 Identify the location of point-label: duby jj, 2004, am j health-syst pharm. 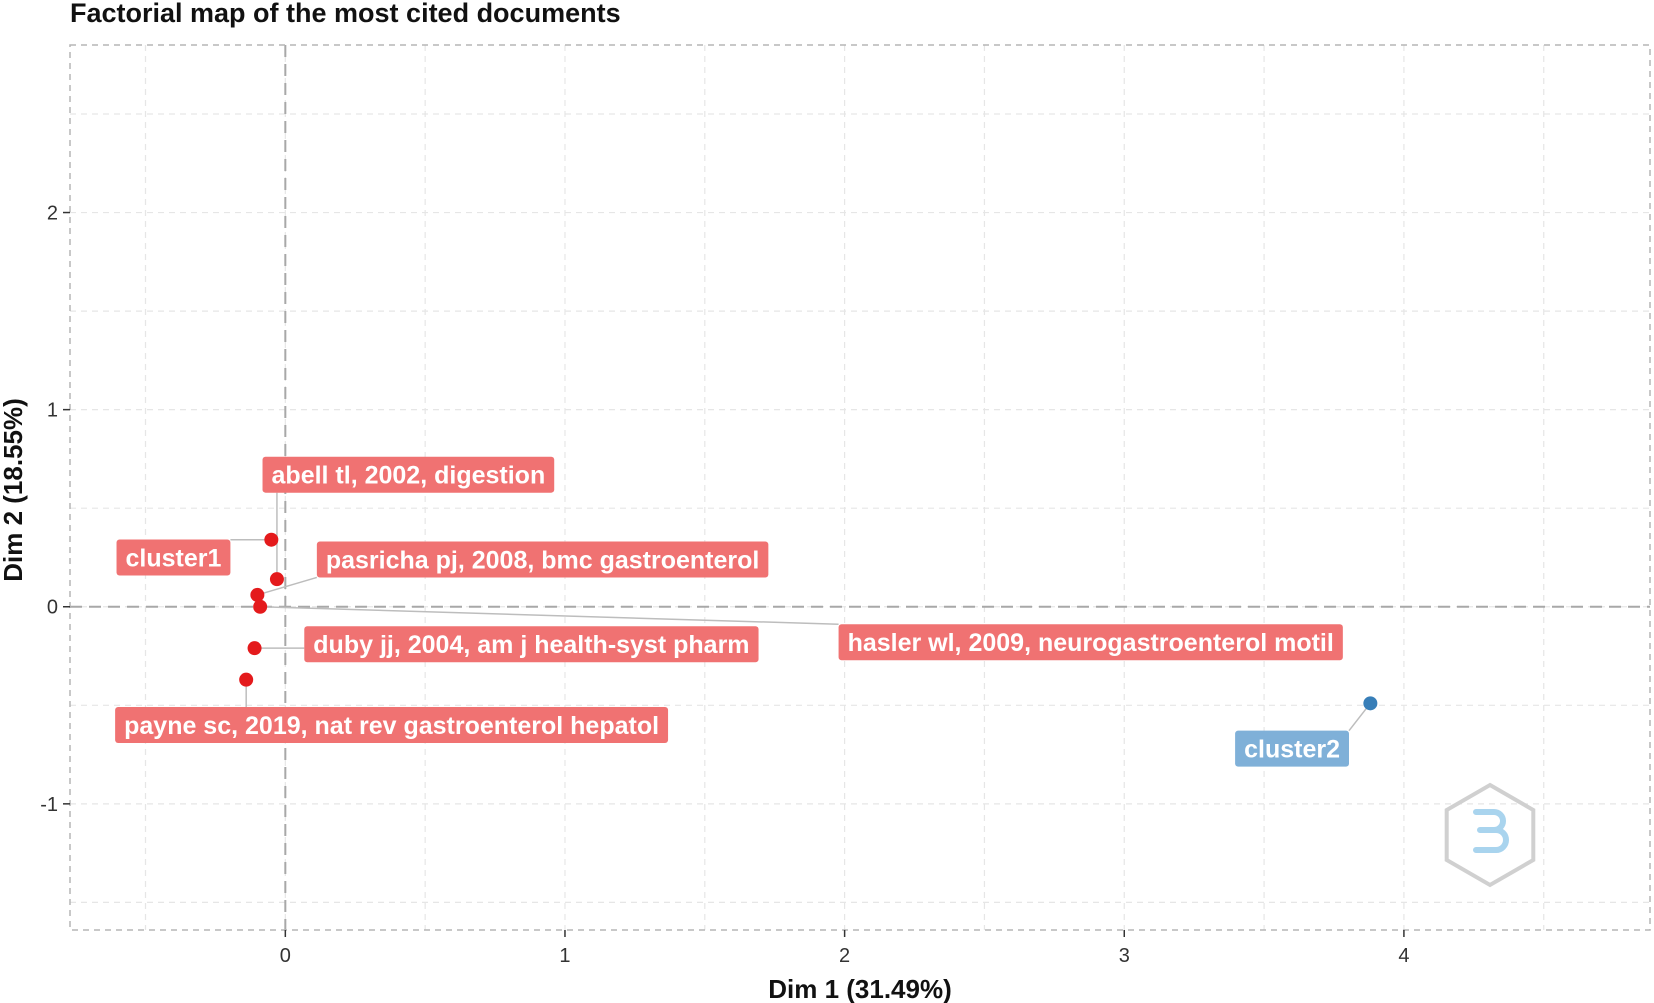
(531, 644).